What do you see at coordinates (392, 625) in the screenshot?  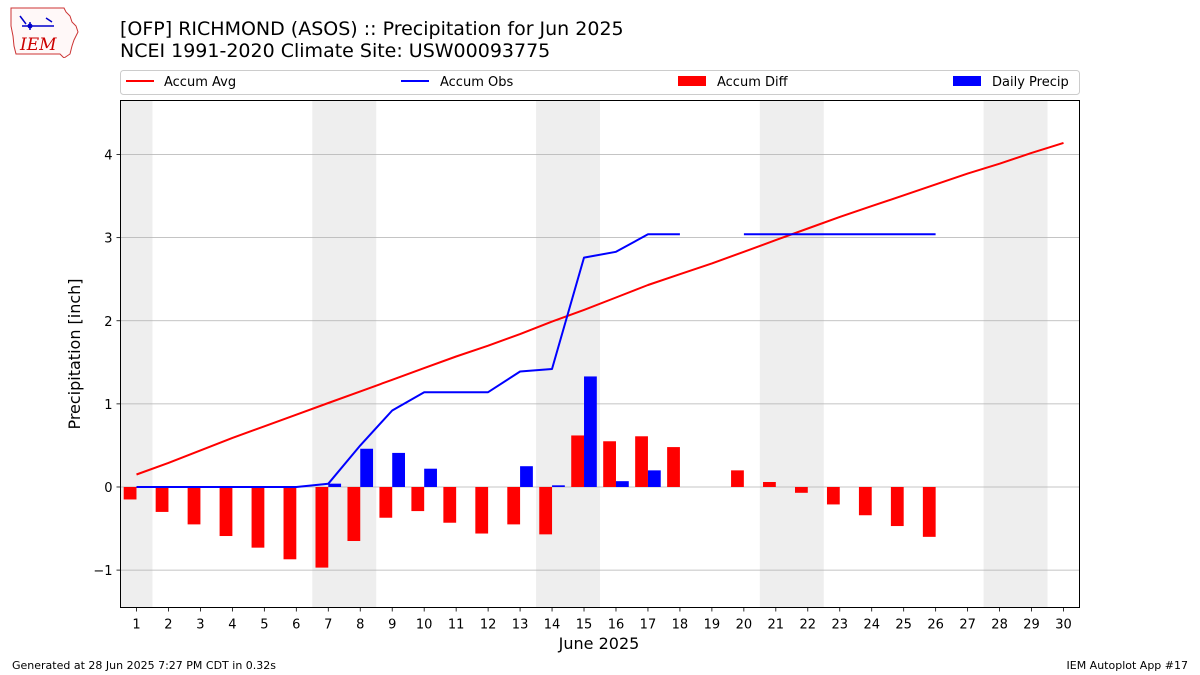 I see `x-tick-label: 9` at bounding box center [392, 625].